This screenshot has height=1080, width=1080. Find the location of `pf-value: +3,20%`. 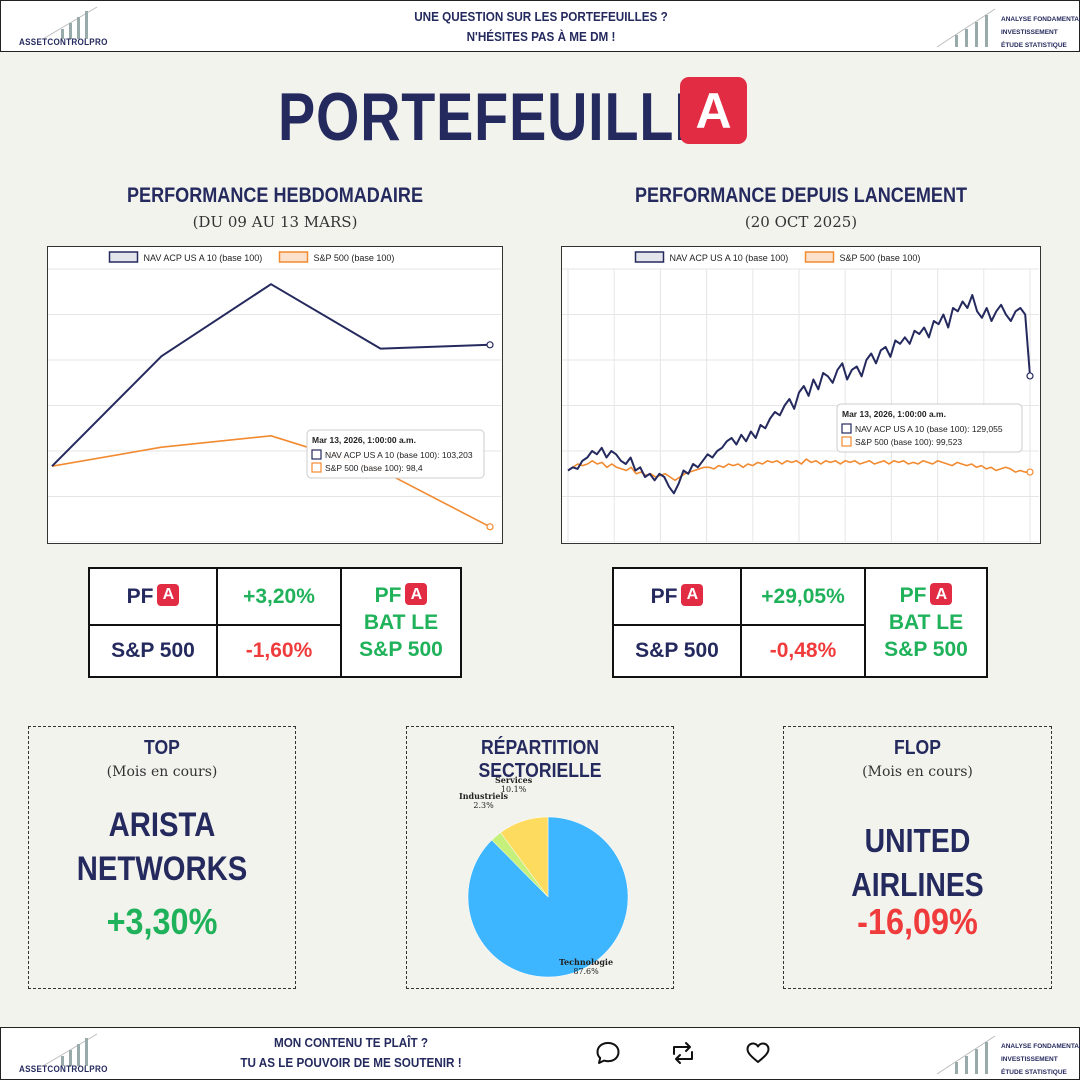

pf-value: +3,20% is located at coordinates (279, 596).